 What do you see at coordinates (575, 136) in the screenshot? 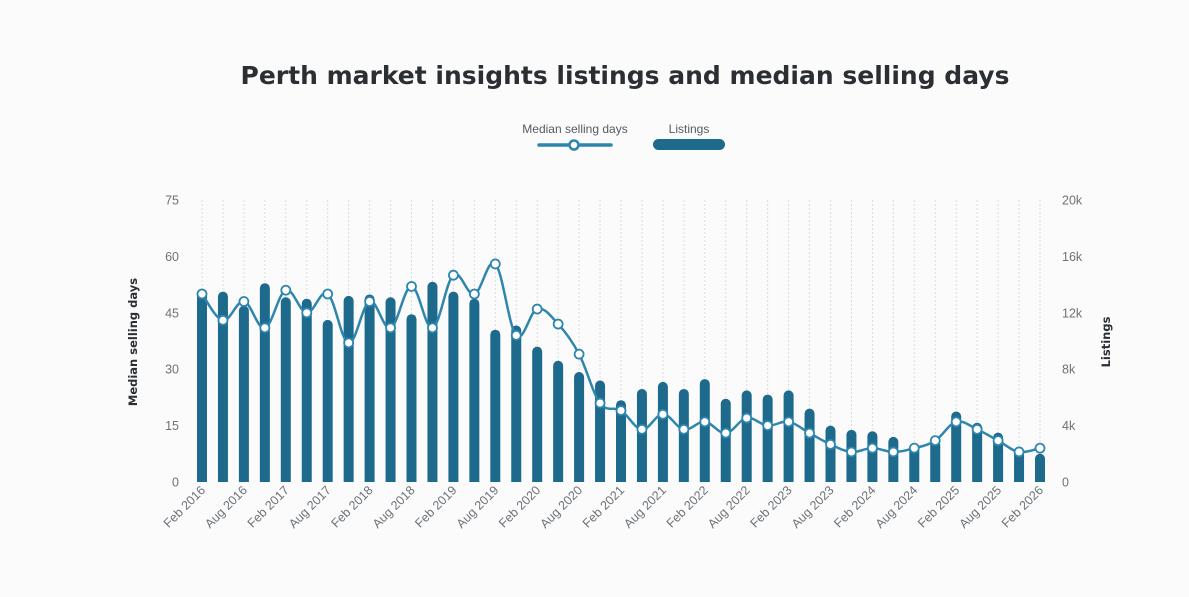
I see `legend-item-median-selling-days: Median selling days` at bounding box center [575, 136].